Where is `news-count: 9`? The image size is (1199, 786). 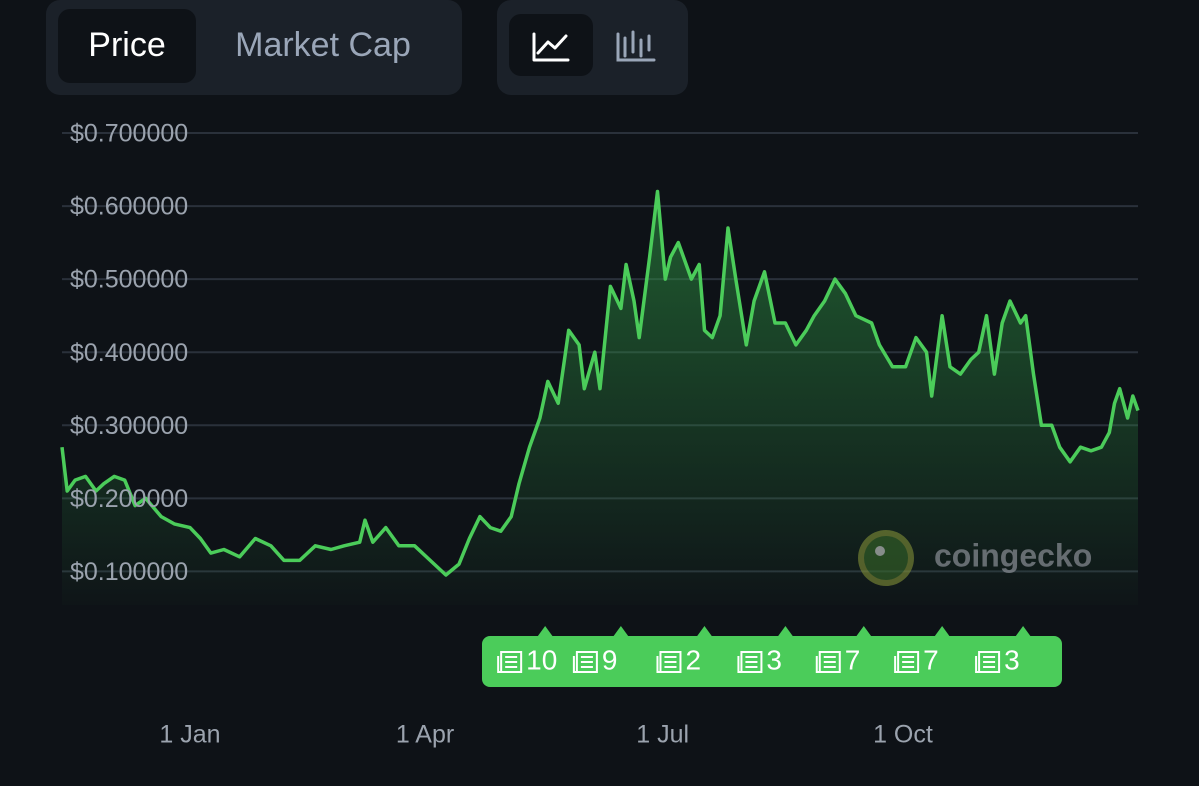
news-count: 9 is located at coordinates (610, 659).